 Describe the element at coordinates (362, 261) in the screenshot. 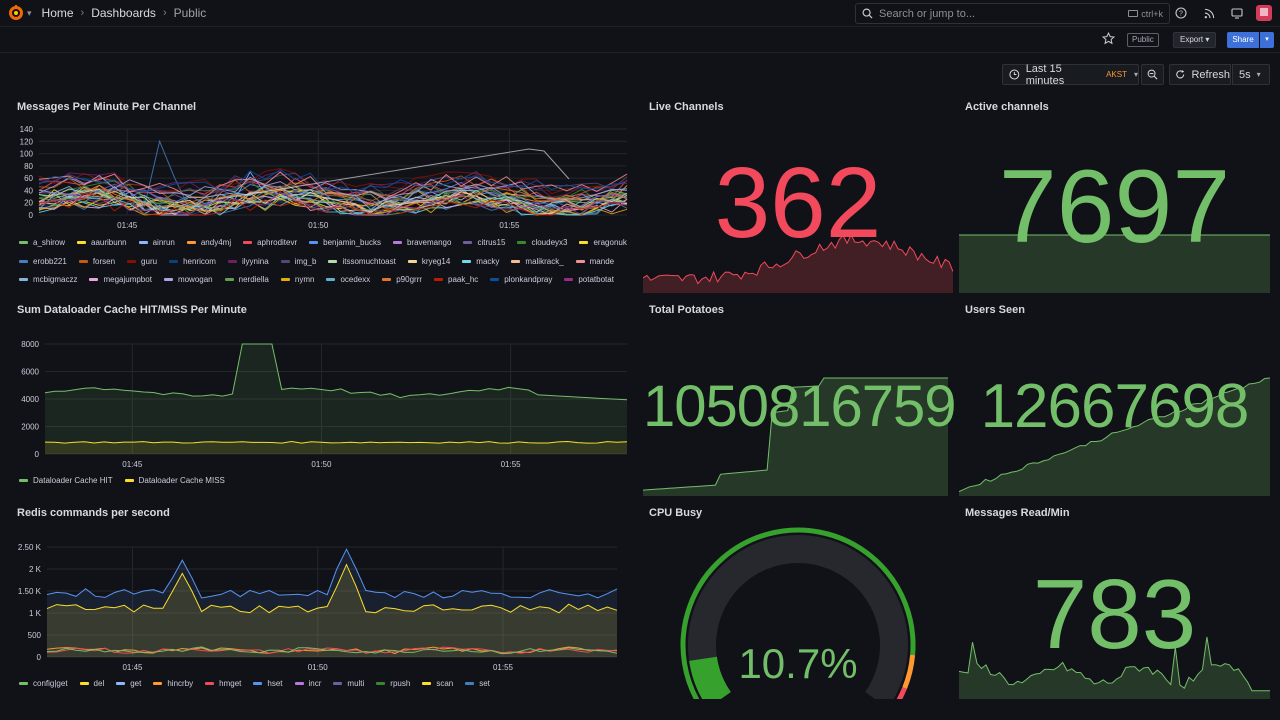

I see `legend-item: itssomuchtoast` at that location.